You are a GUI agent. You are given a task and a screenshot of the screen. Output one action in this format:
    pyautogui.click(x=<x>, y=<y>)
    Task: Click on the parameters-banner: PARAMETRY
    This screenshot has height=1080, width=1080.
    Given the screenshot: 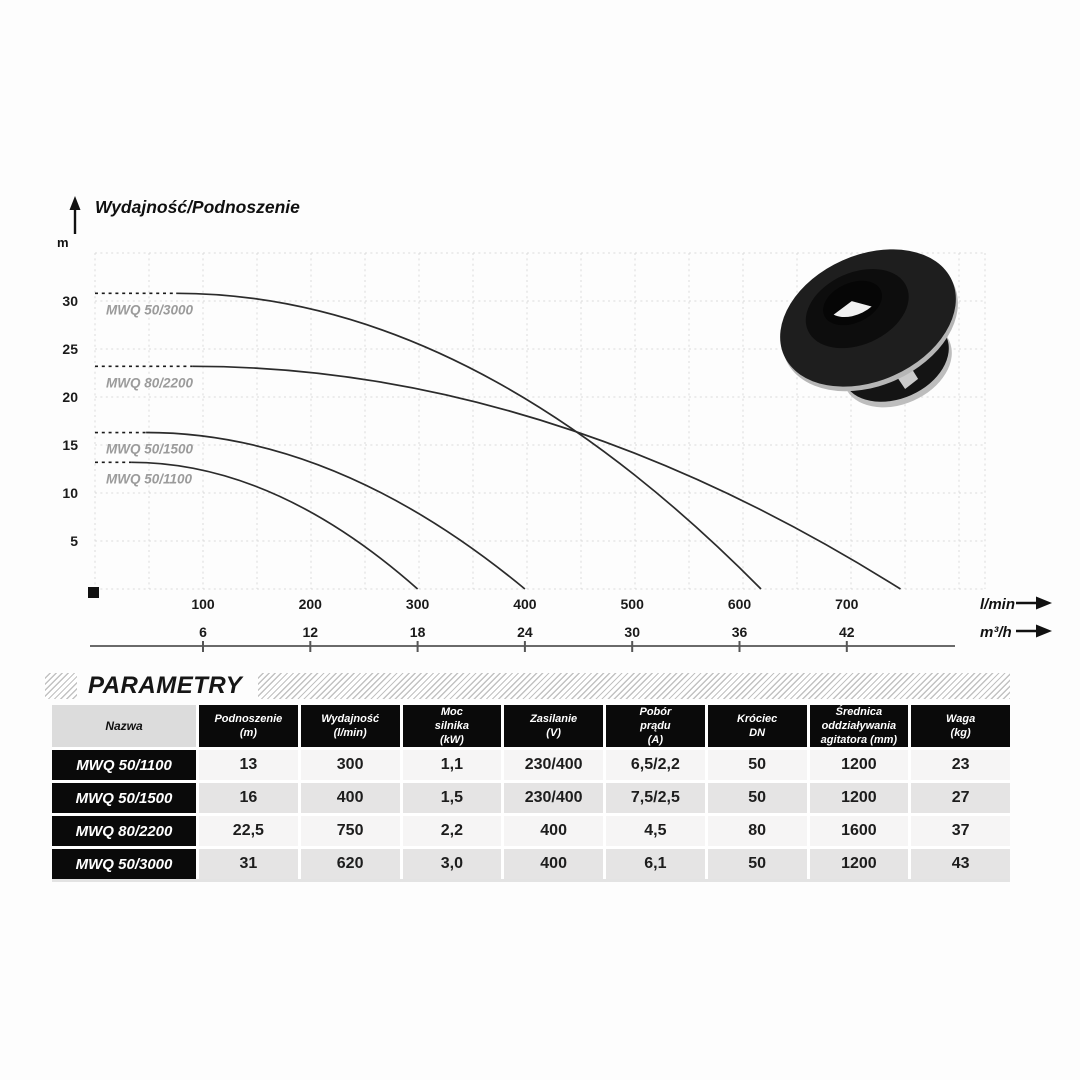 What is the action you would take?
    pyautogui.click(x=527, y=685)
    